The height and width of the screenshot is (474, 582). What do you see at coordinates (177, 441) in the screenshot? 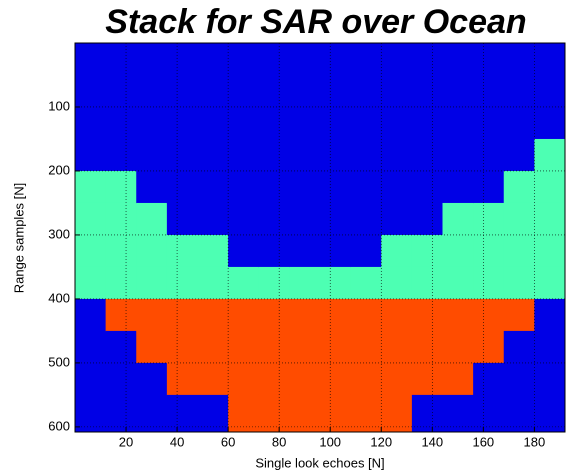
I see `x-tick-label: 40` at bounding box center [177, 441].